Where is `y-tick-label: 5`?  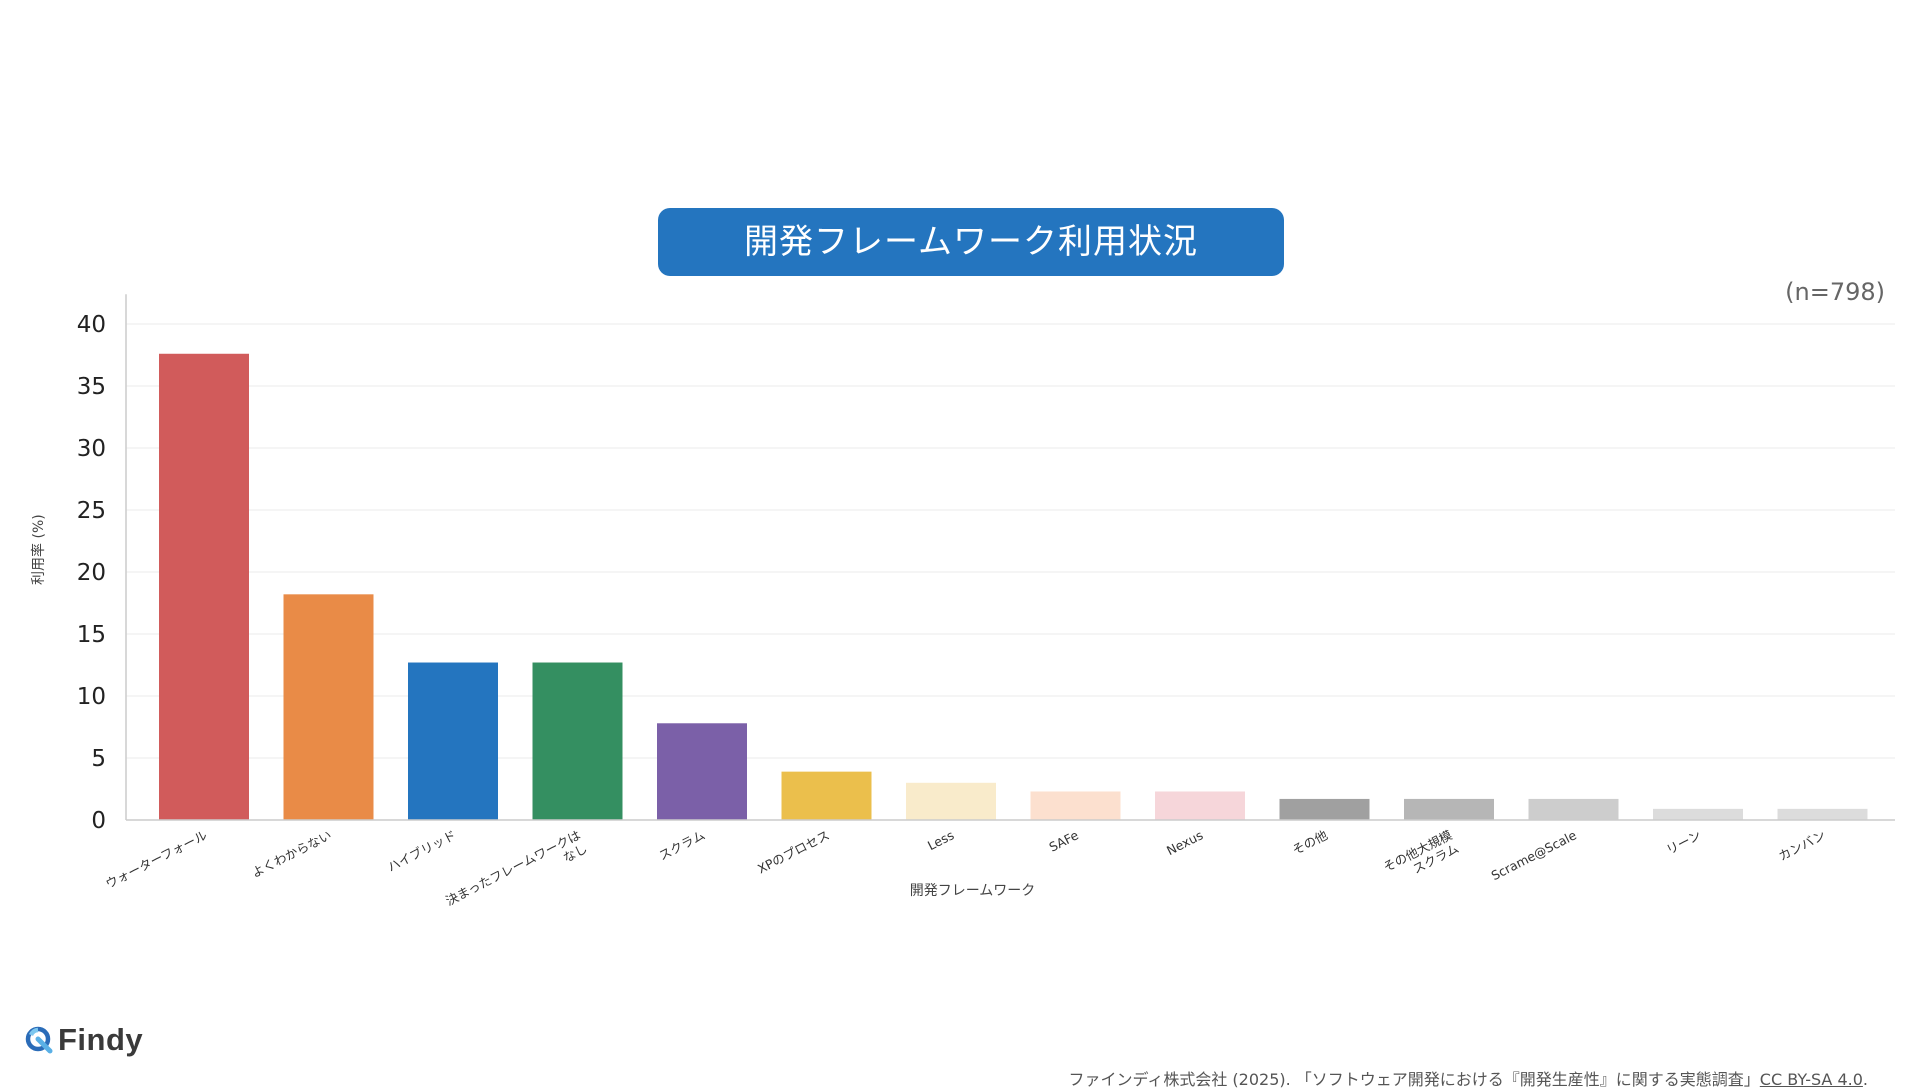 y-tick-label: 5 is located at coordinates (98, 759).